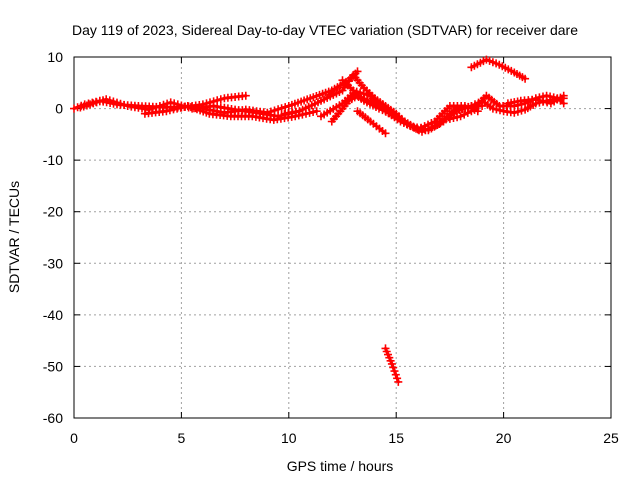 The image size is (640, 480). What do you see at coordinates (504, 438) in the screenshot?
I see `x-tick-label: 20` at bounding box center [504, 438].